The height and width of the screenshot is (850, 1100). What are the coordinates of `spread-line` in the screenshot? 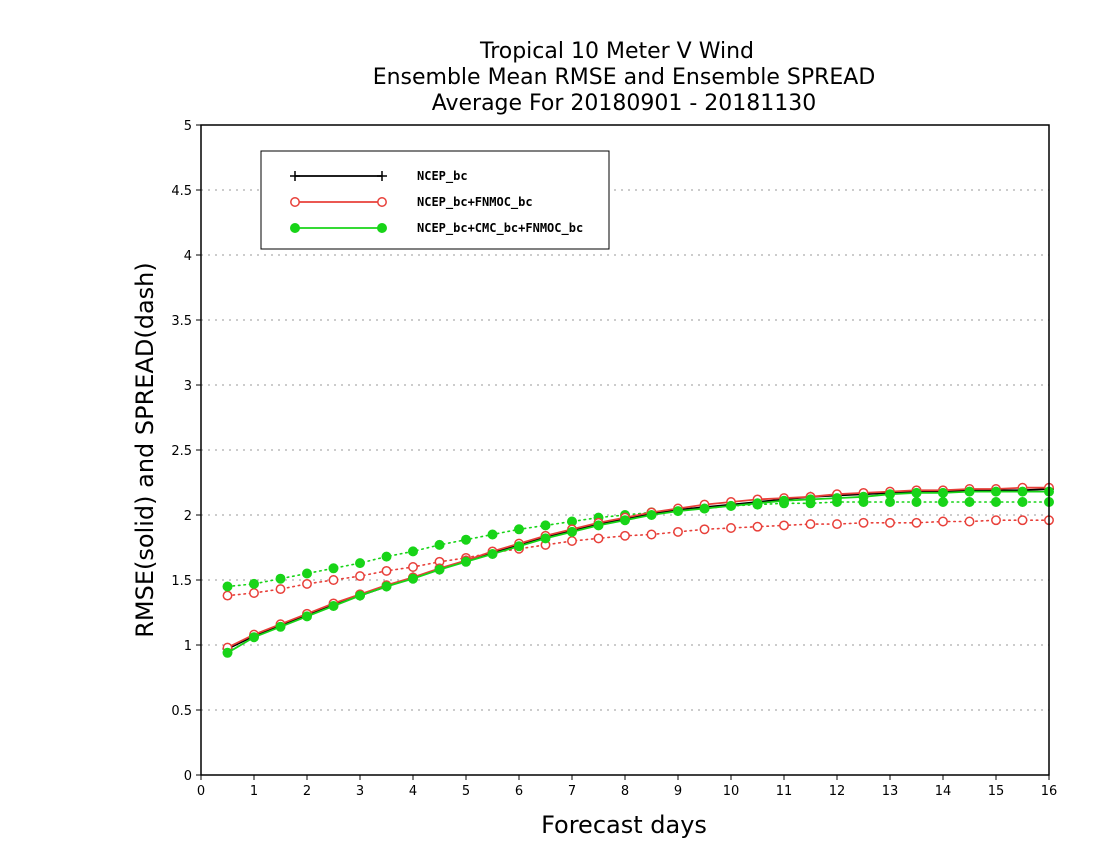 It's located at (638, 558).